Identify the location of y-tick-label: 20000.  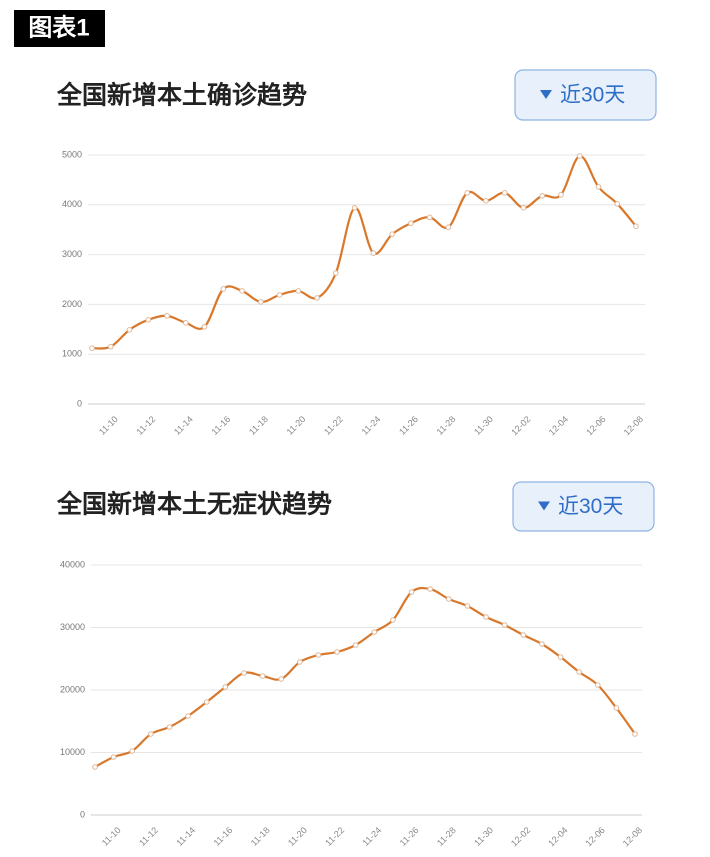
(72, 689).